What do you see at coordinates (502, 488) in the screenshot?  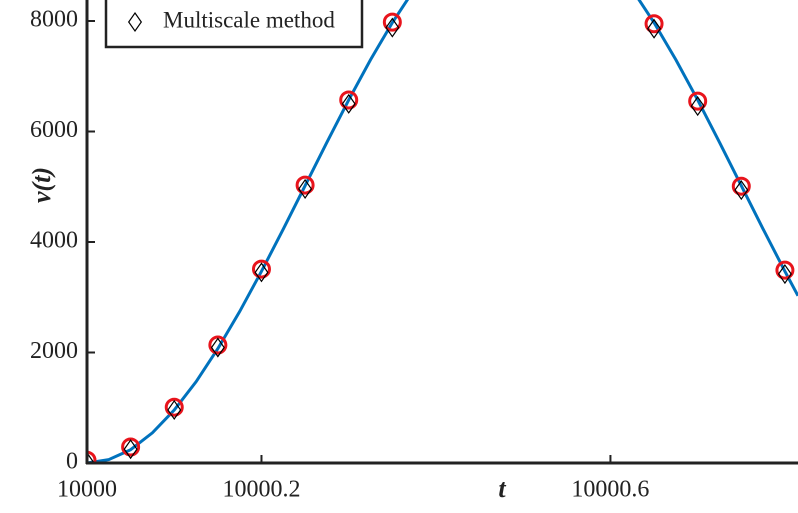 I see `x-axis-label: t` at bounding box center [502, 488].